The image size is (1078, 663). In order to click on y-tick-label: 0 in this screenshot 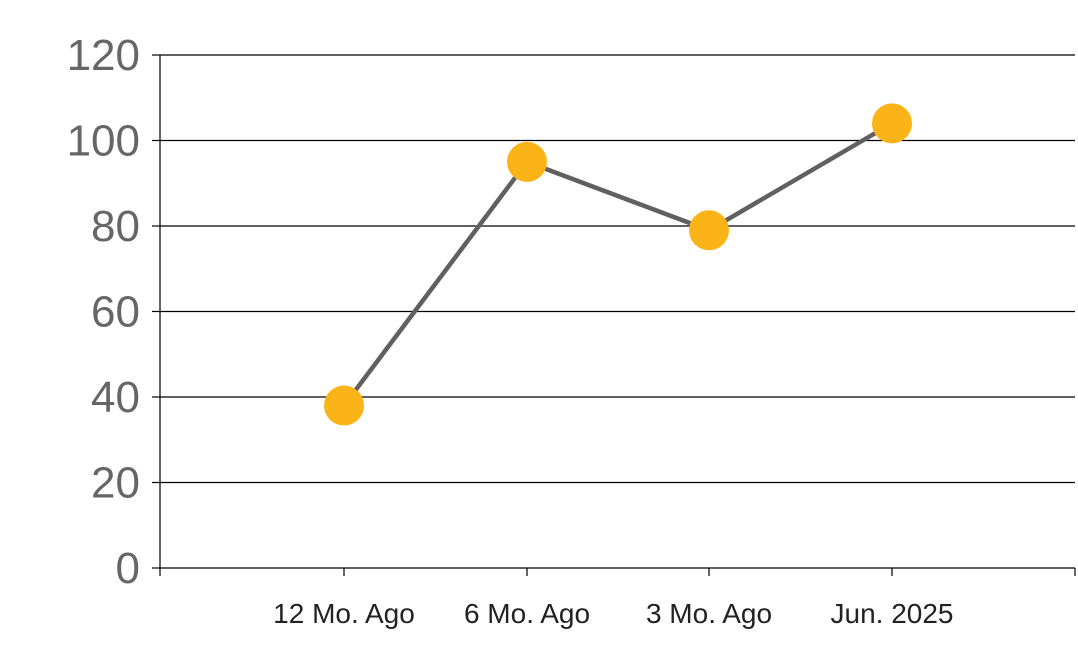, I will do `click(128, 568)`.